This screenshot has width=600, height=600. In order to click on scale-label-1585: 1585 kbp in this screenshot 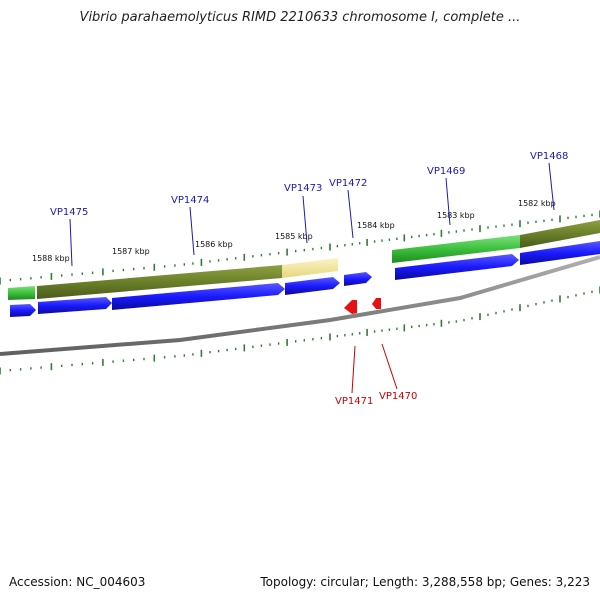, I will do `click(294, 236)`.